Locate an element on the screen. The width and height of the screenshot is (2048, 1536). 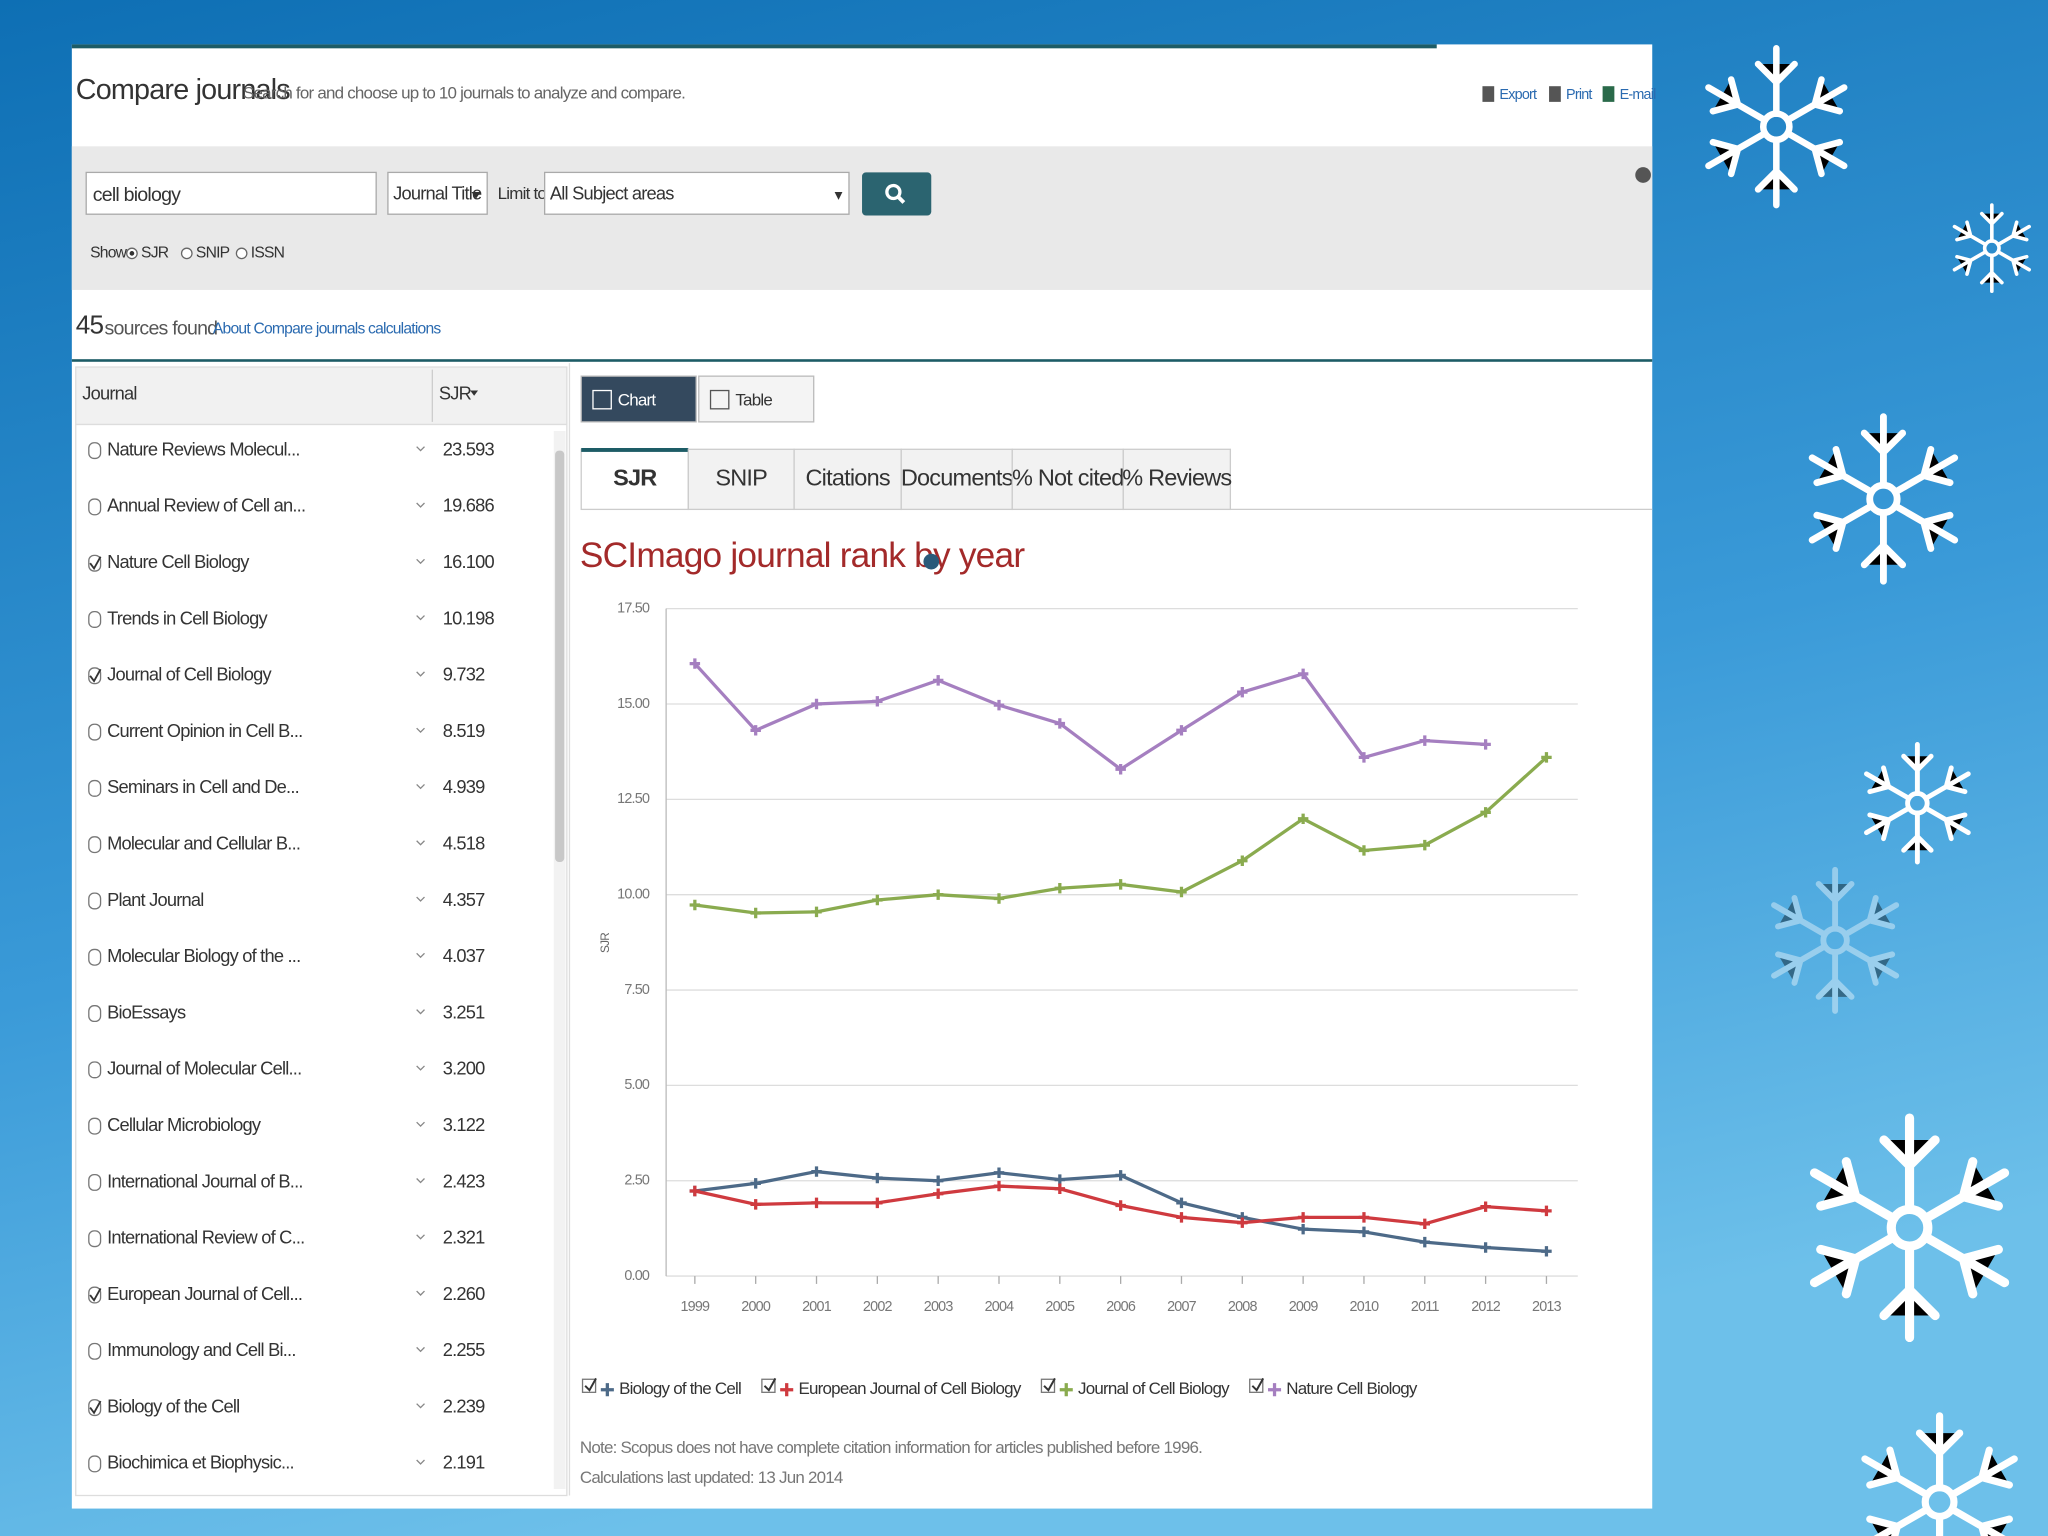
col-header: SJR is located at coordinates (456, 392).